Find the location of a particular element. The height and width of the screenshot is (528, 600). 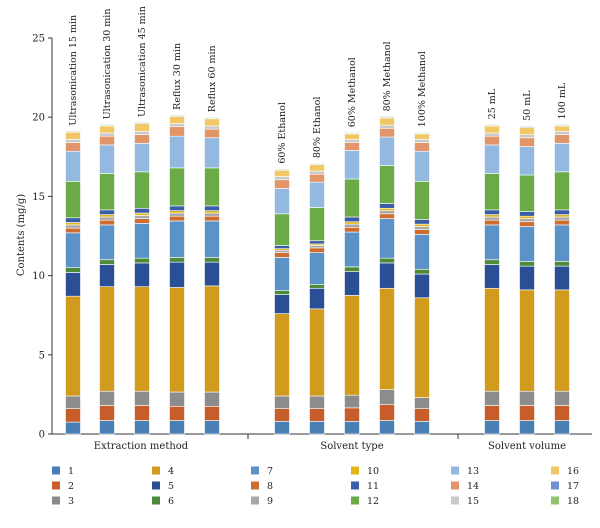

legend-label: 8 is located at coordinates (270, 486).